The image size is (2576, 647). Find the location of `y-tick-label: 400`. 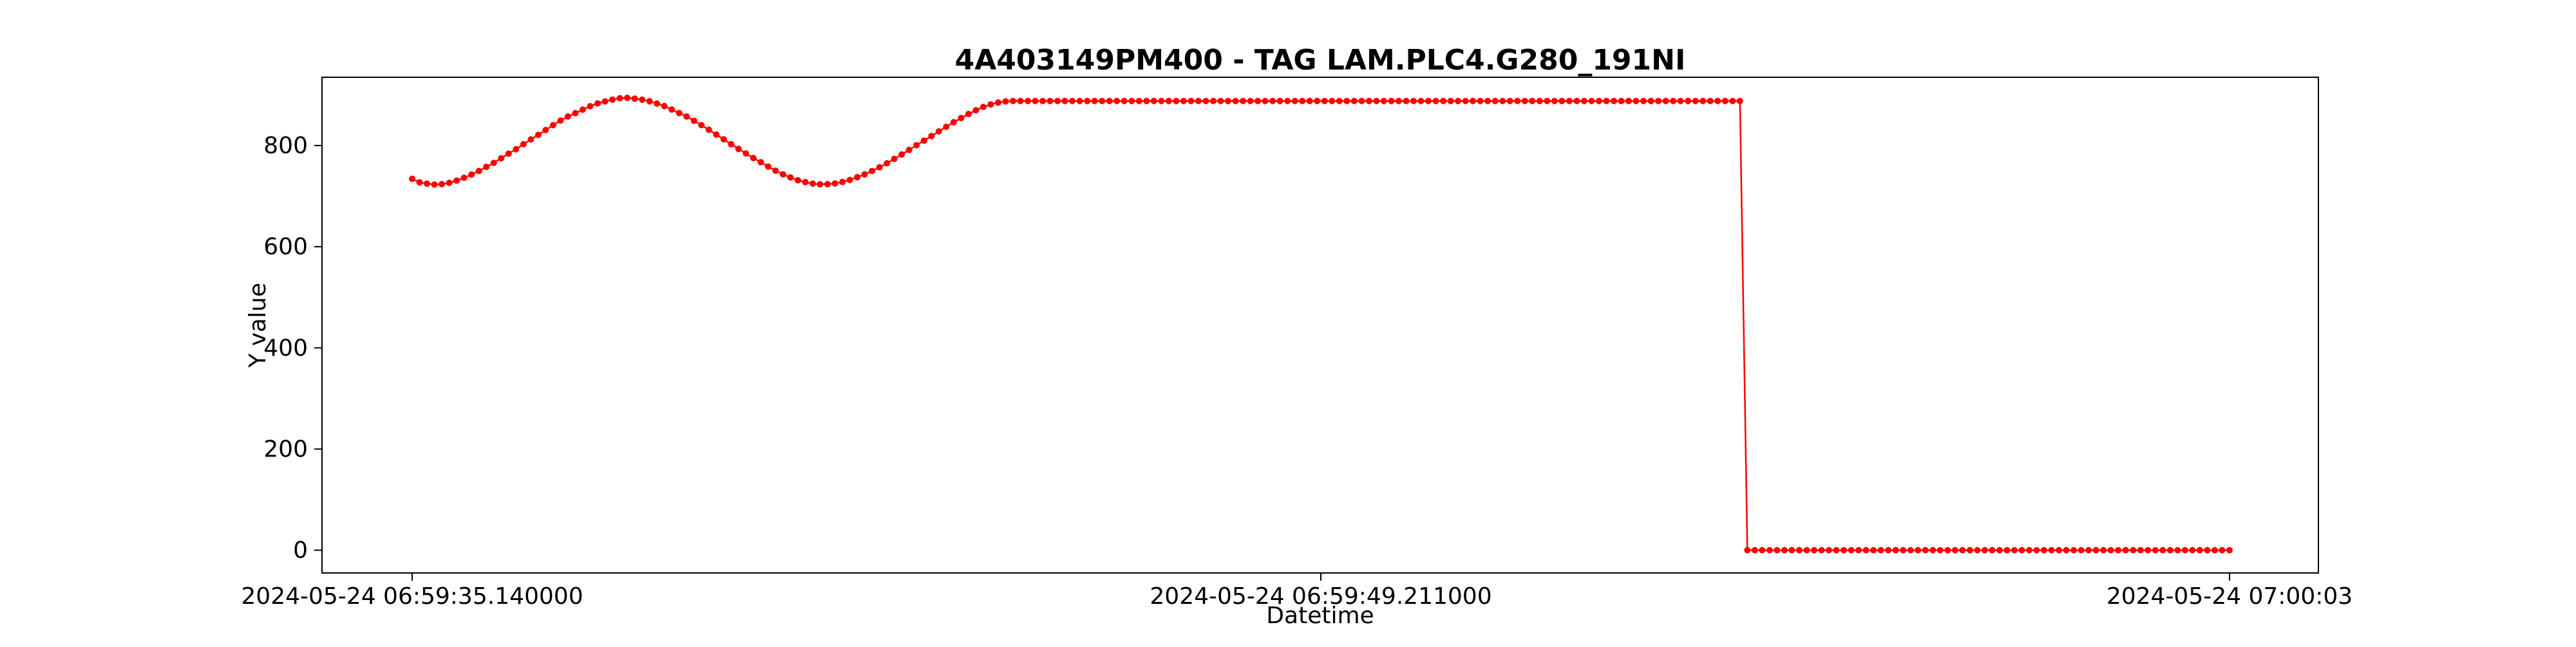

y-tick-label: 400 is located at coordinates (285, 348).